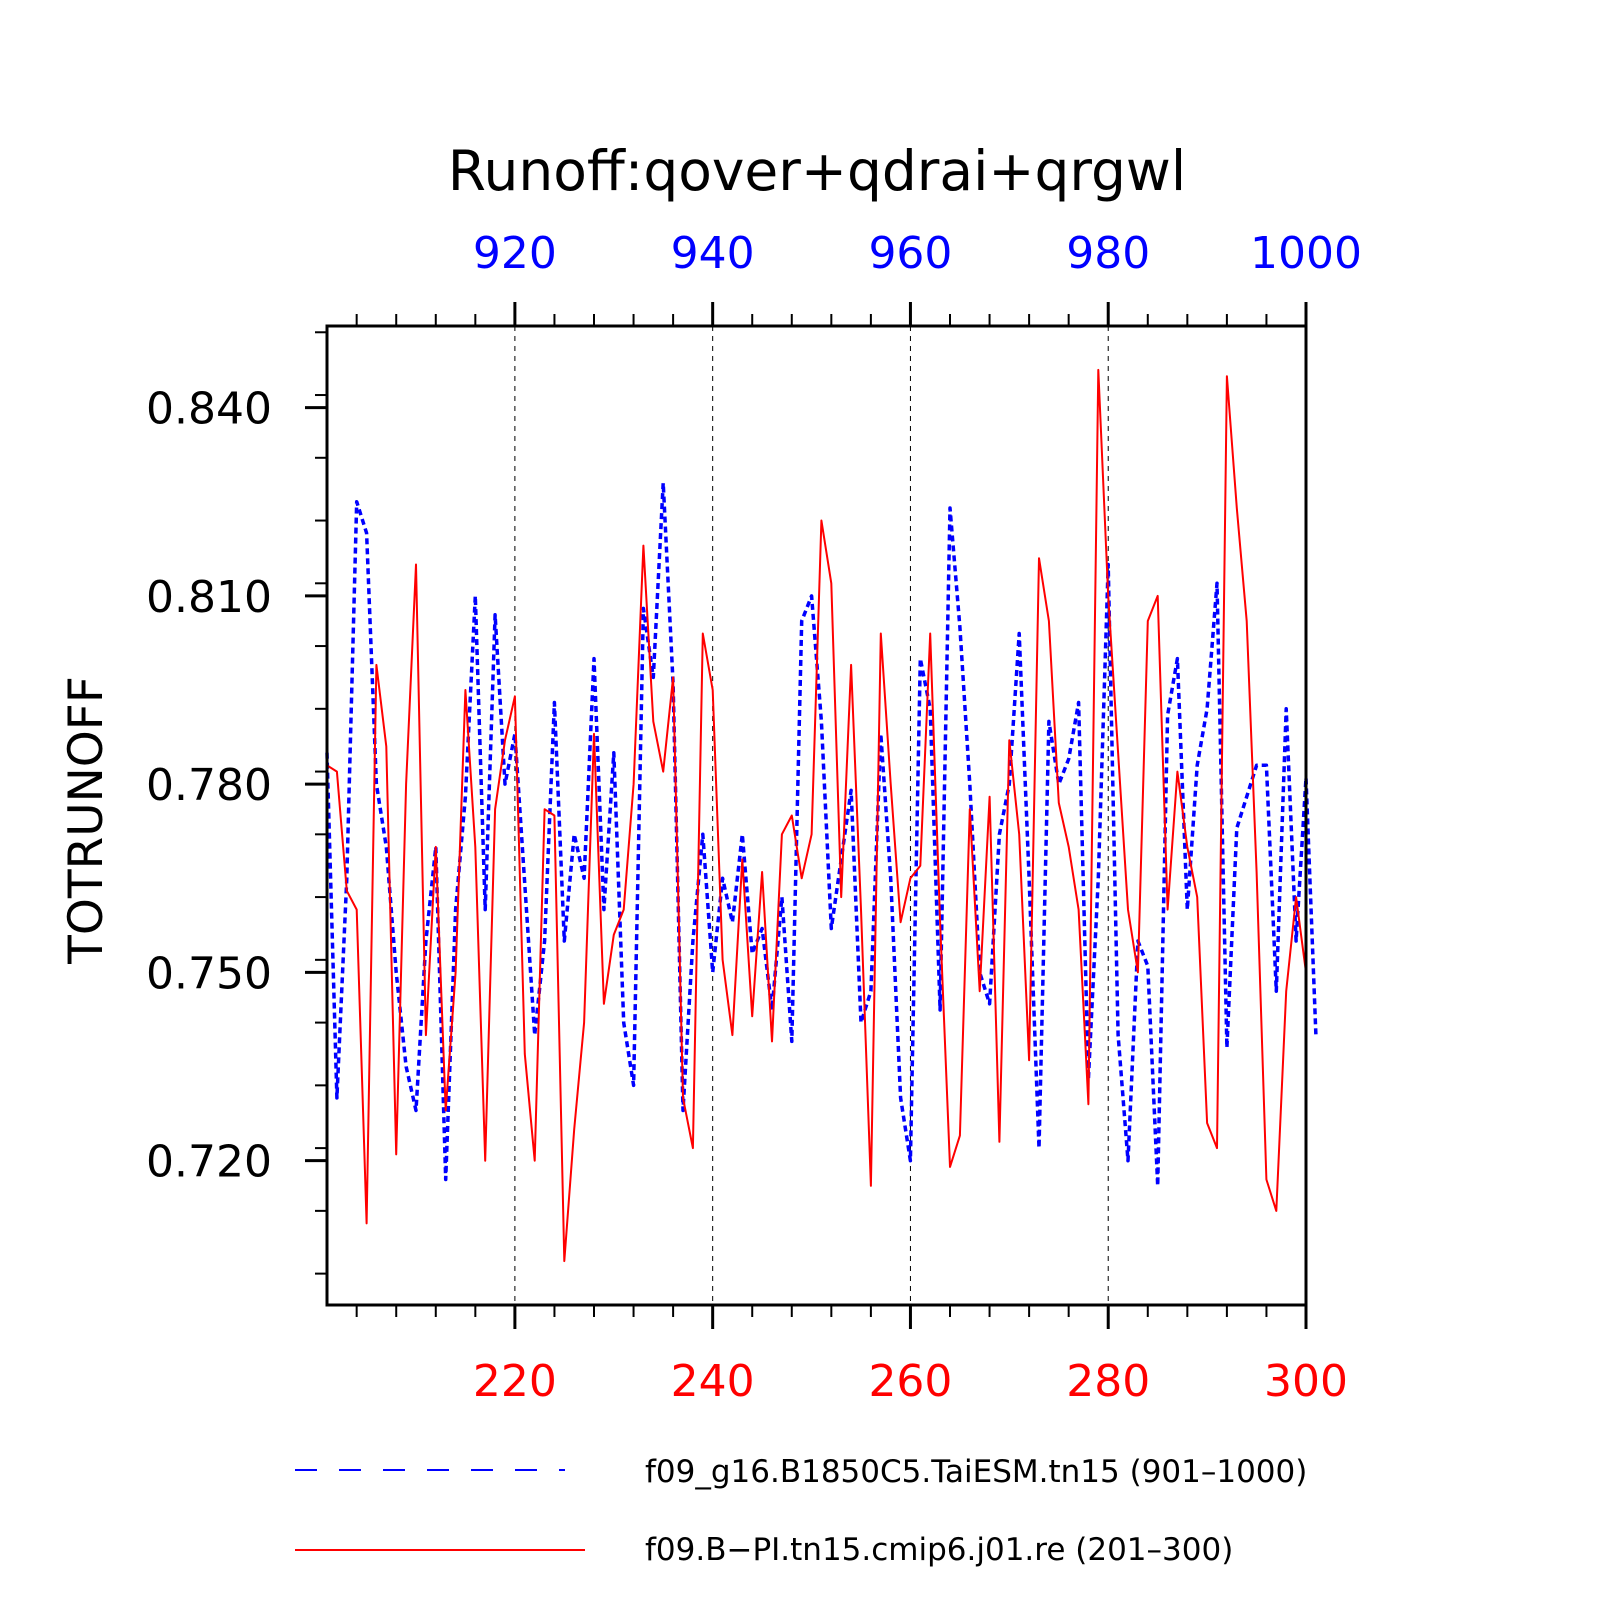 This screenshot has width=1620, height=1620. I want to click on chart-title: Runoff:qover+qdrai+qrgwl, so click(817, 171).